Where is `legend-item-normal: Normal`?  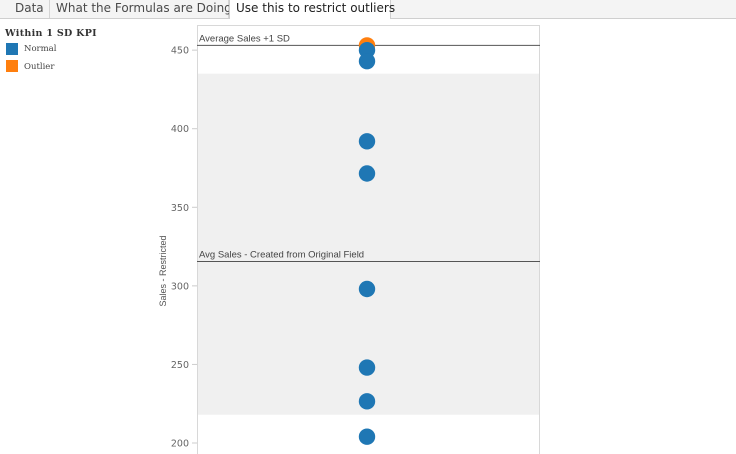
legend-item-normal: Normal is located at coordinates (51, 51).